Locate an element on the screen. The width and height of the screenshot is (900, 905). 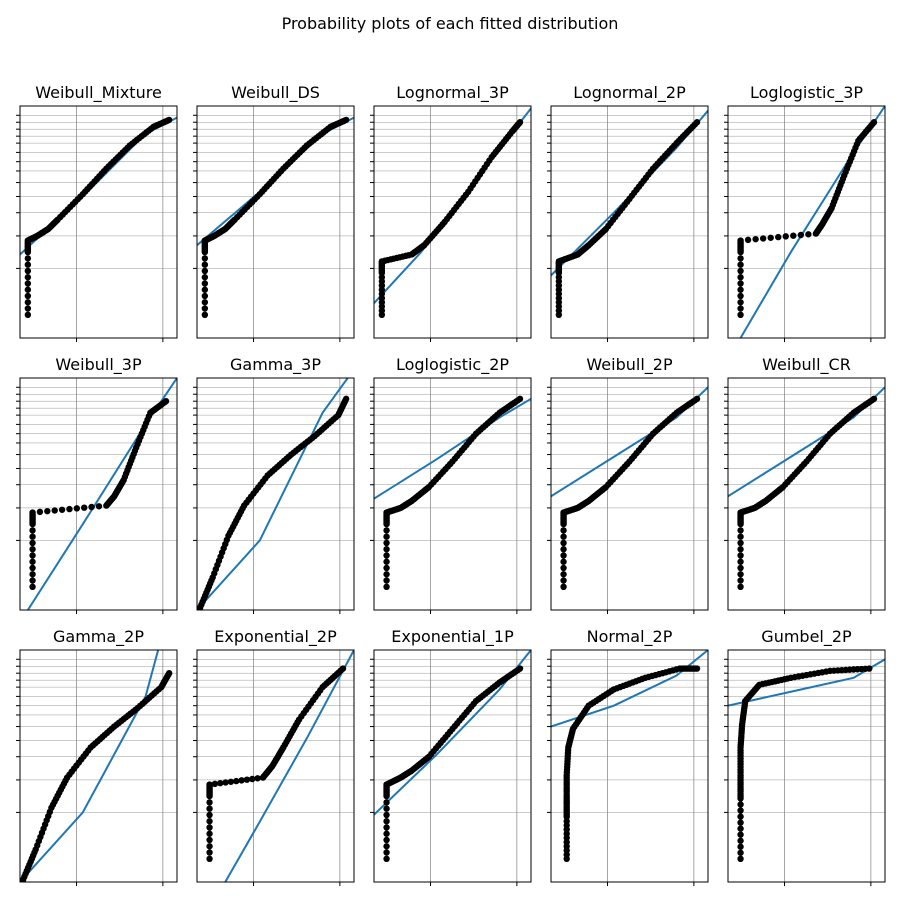
subplot-title: Exponential_1P is located at coordinates (452, 637).